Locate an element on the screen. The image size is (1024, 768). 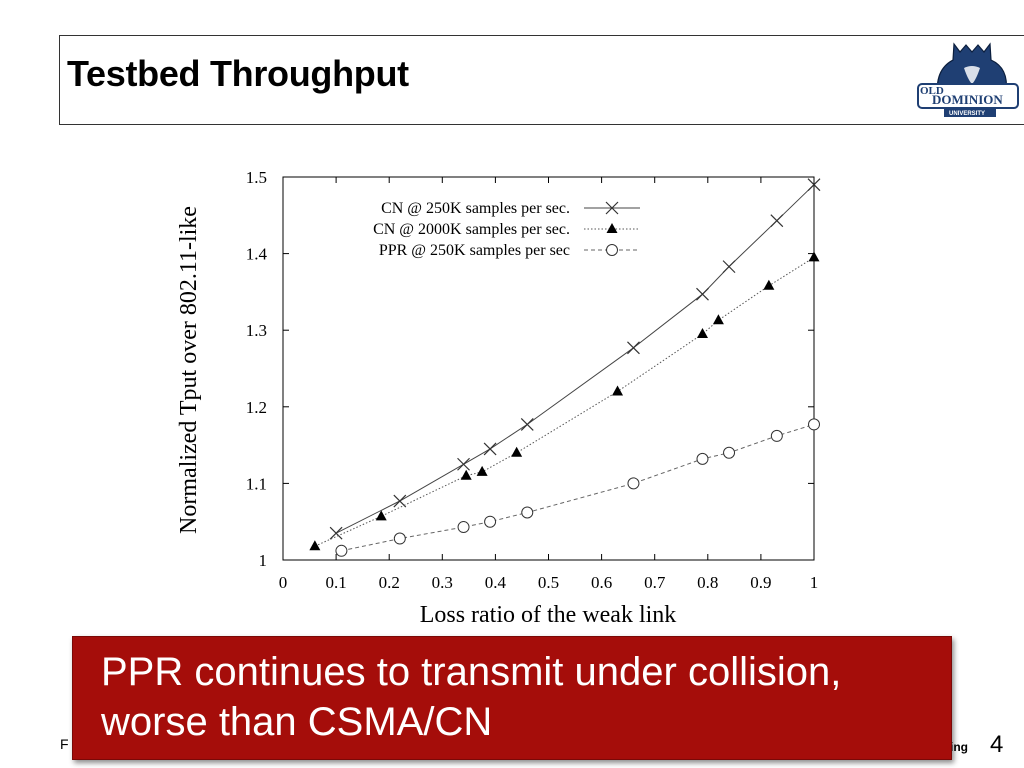
y-tick-label: 1 is located at coordinates (263, 560).